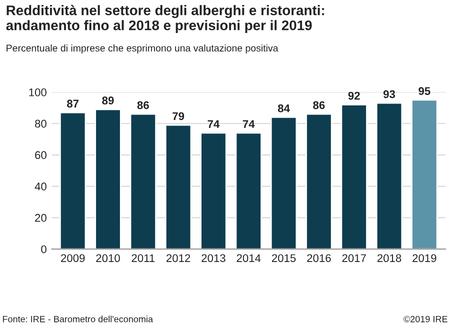 This screenshot has width=450, height=329. What do you see at coordinates (354, 96) in the screenshot?
I see `data-label: 92` at bounding box center [354, 96].